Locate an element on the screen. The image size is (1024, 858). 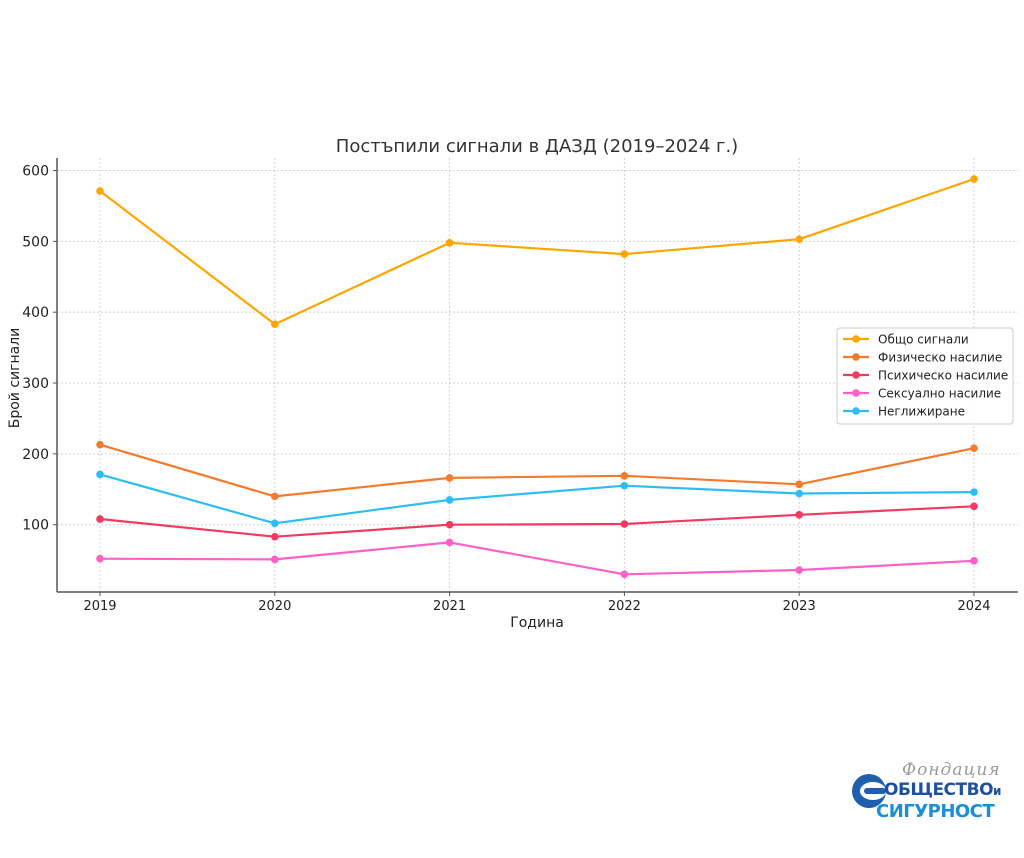
legend-item: Психическо насилие is located at coordinates (925, 376).